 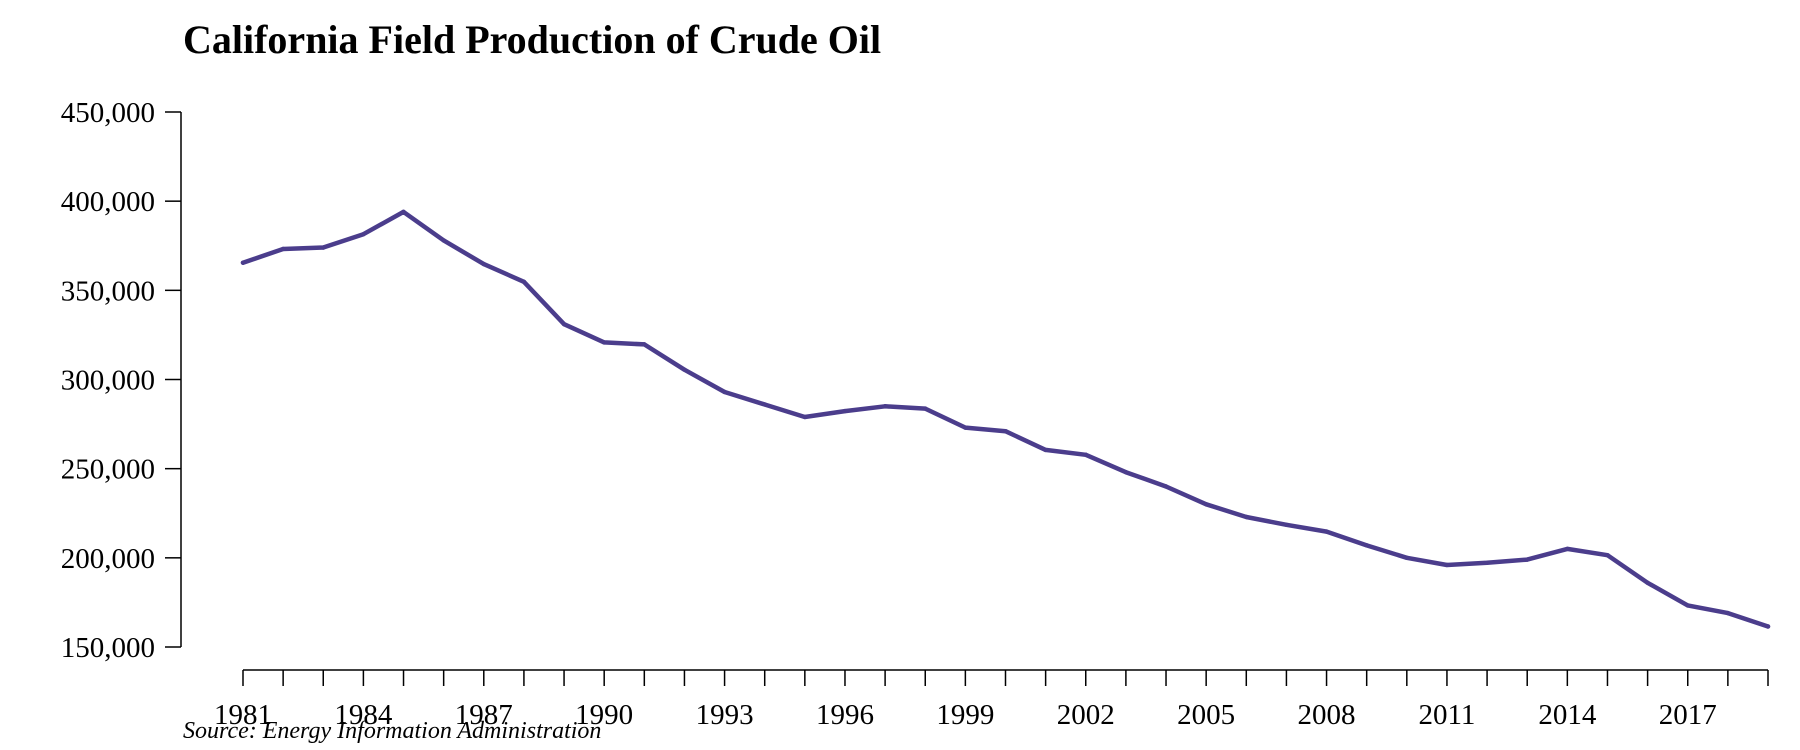 I want to click on y-tick-label: 200,000, so click(x=108, y=559).